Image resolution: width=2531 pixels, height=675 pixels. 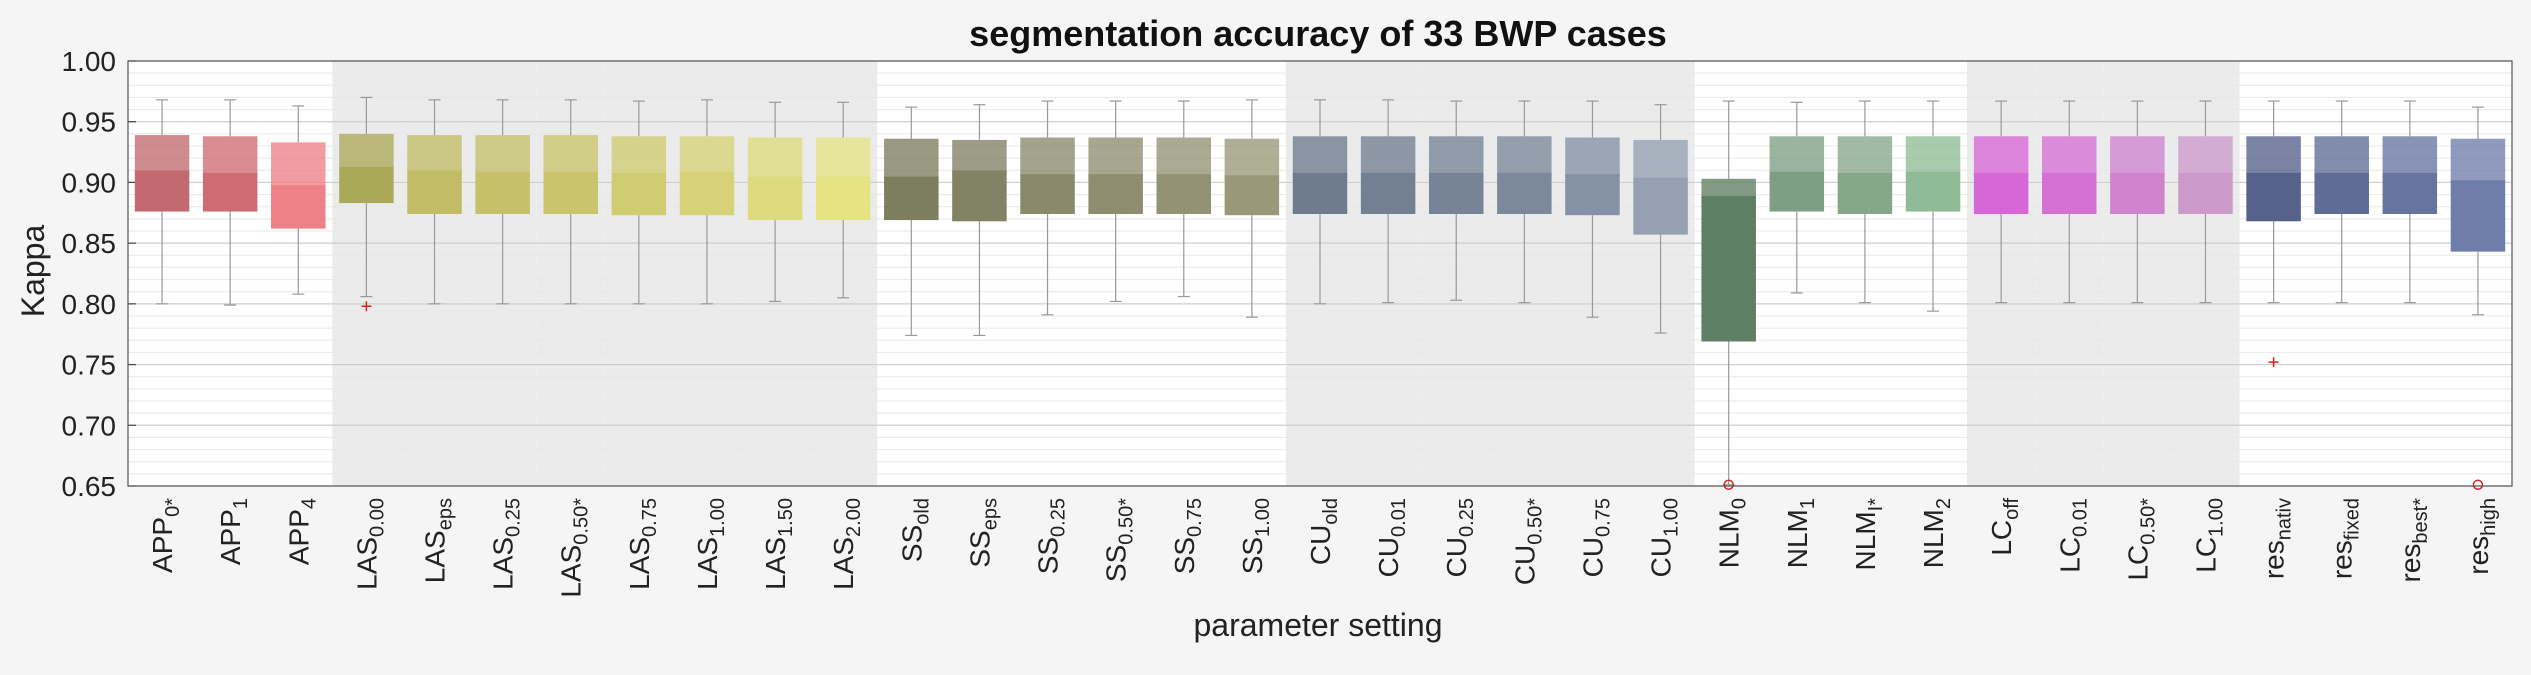 I want to click on x-tick-label: LAS1.00, so click(x=710, y=544).